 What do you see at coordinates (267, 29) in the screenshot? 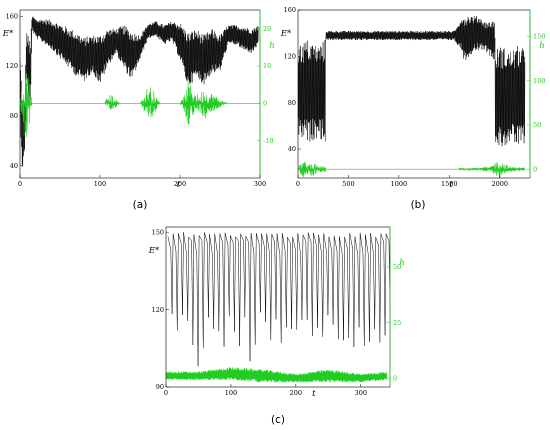
I see `y-right-tick-label: 20` at bounding box center [267, 29].